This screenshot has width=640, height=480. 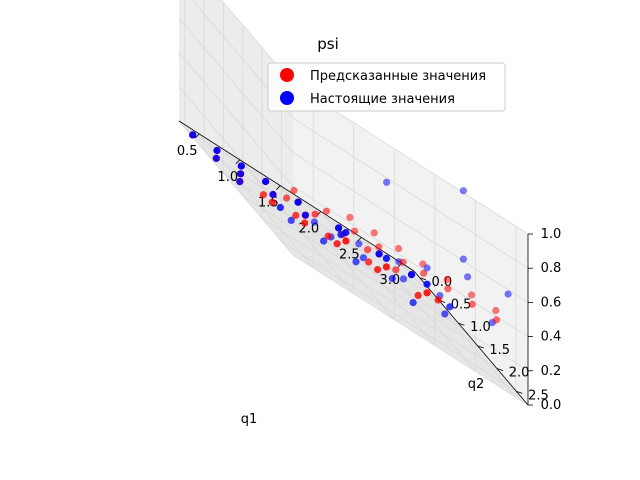 What do you see at coordinates (287, 98) in the screenshot?
I see `legend-marker-actual` at bounding box center [287, 98].